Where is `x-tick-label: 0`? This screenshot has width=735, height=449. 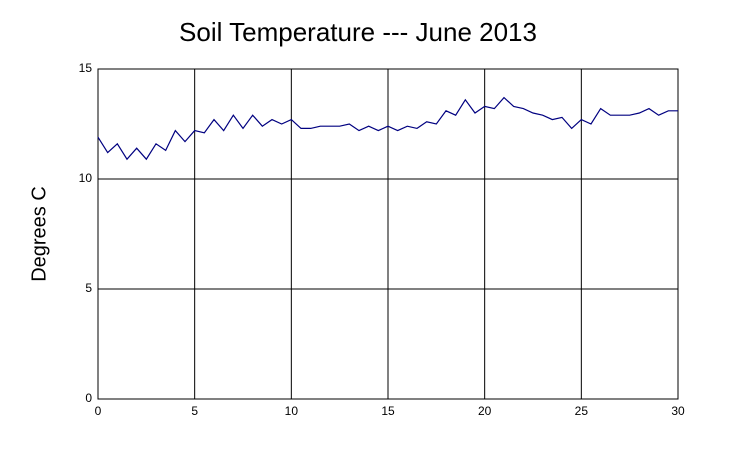 x-tick-label: 0 is located at coordinates (98, 411).